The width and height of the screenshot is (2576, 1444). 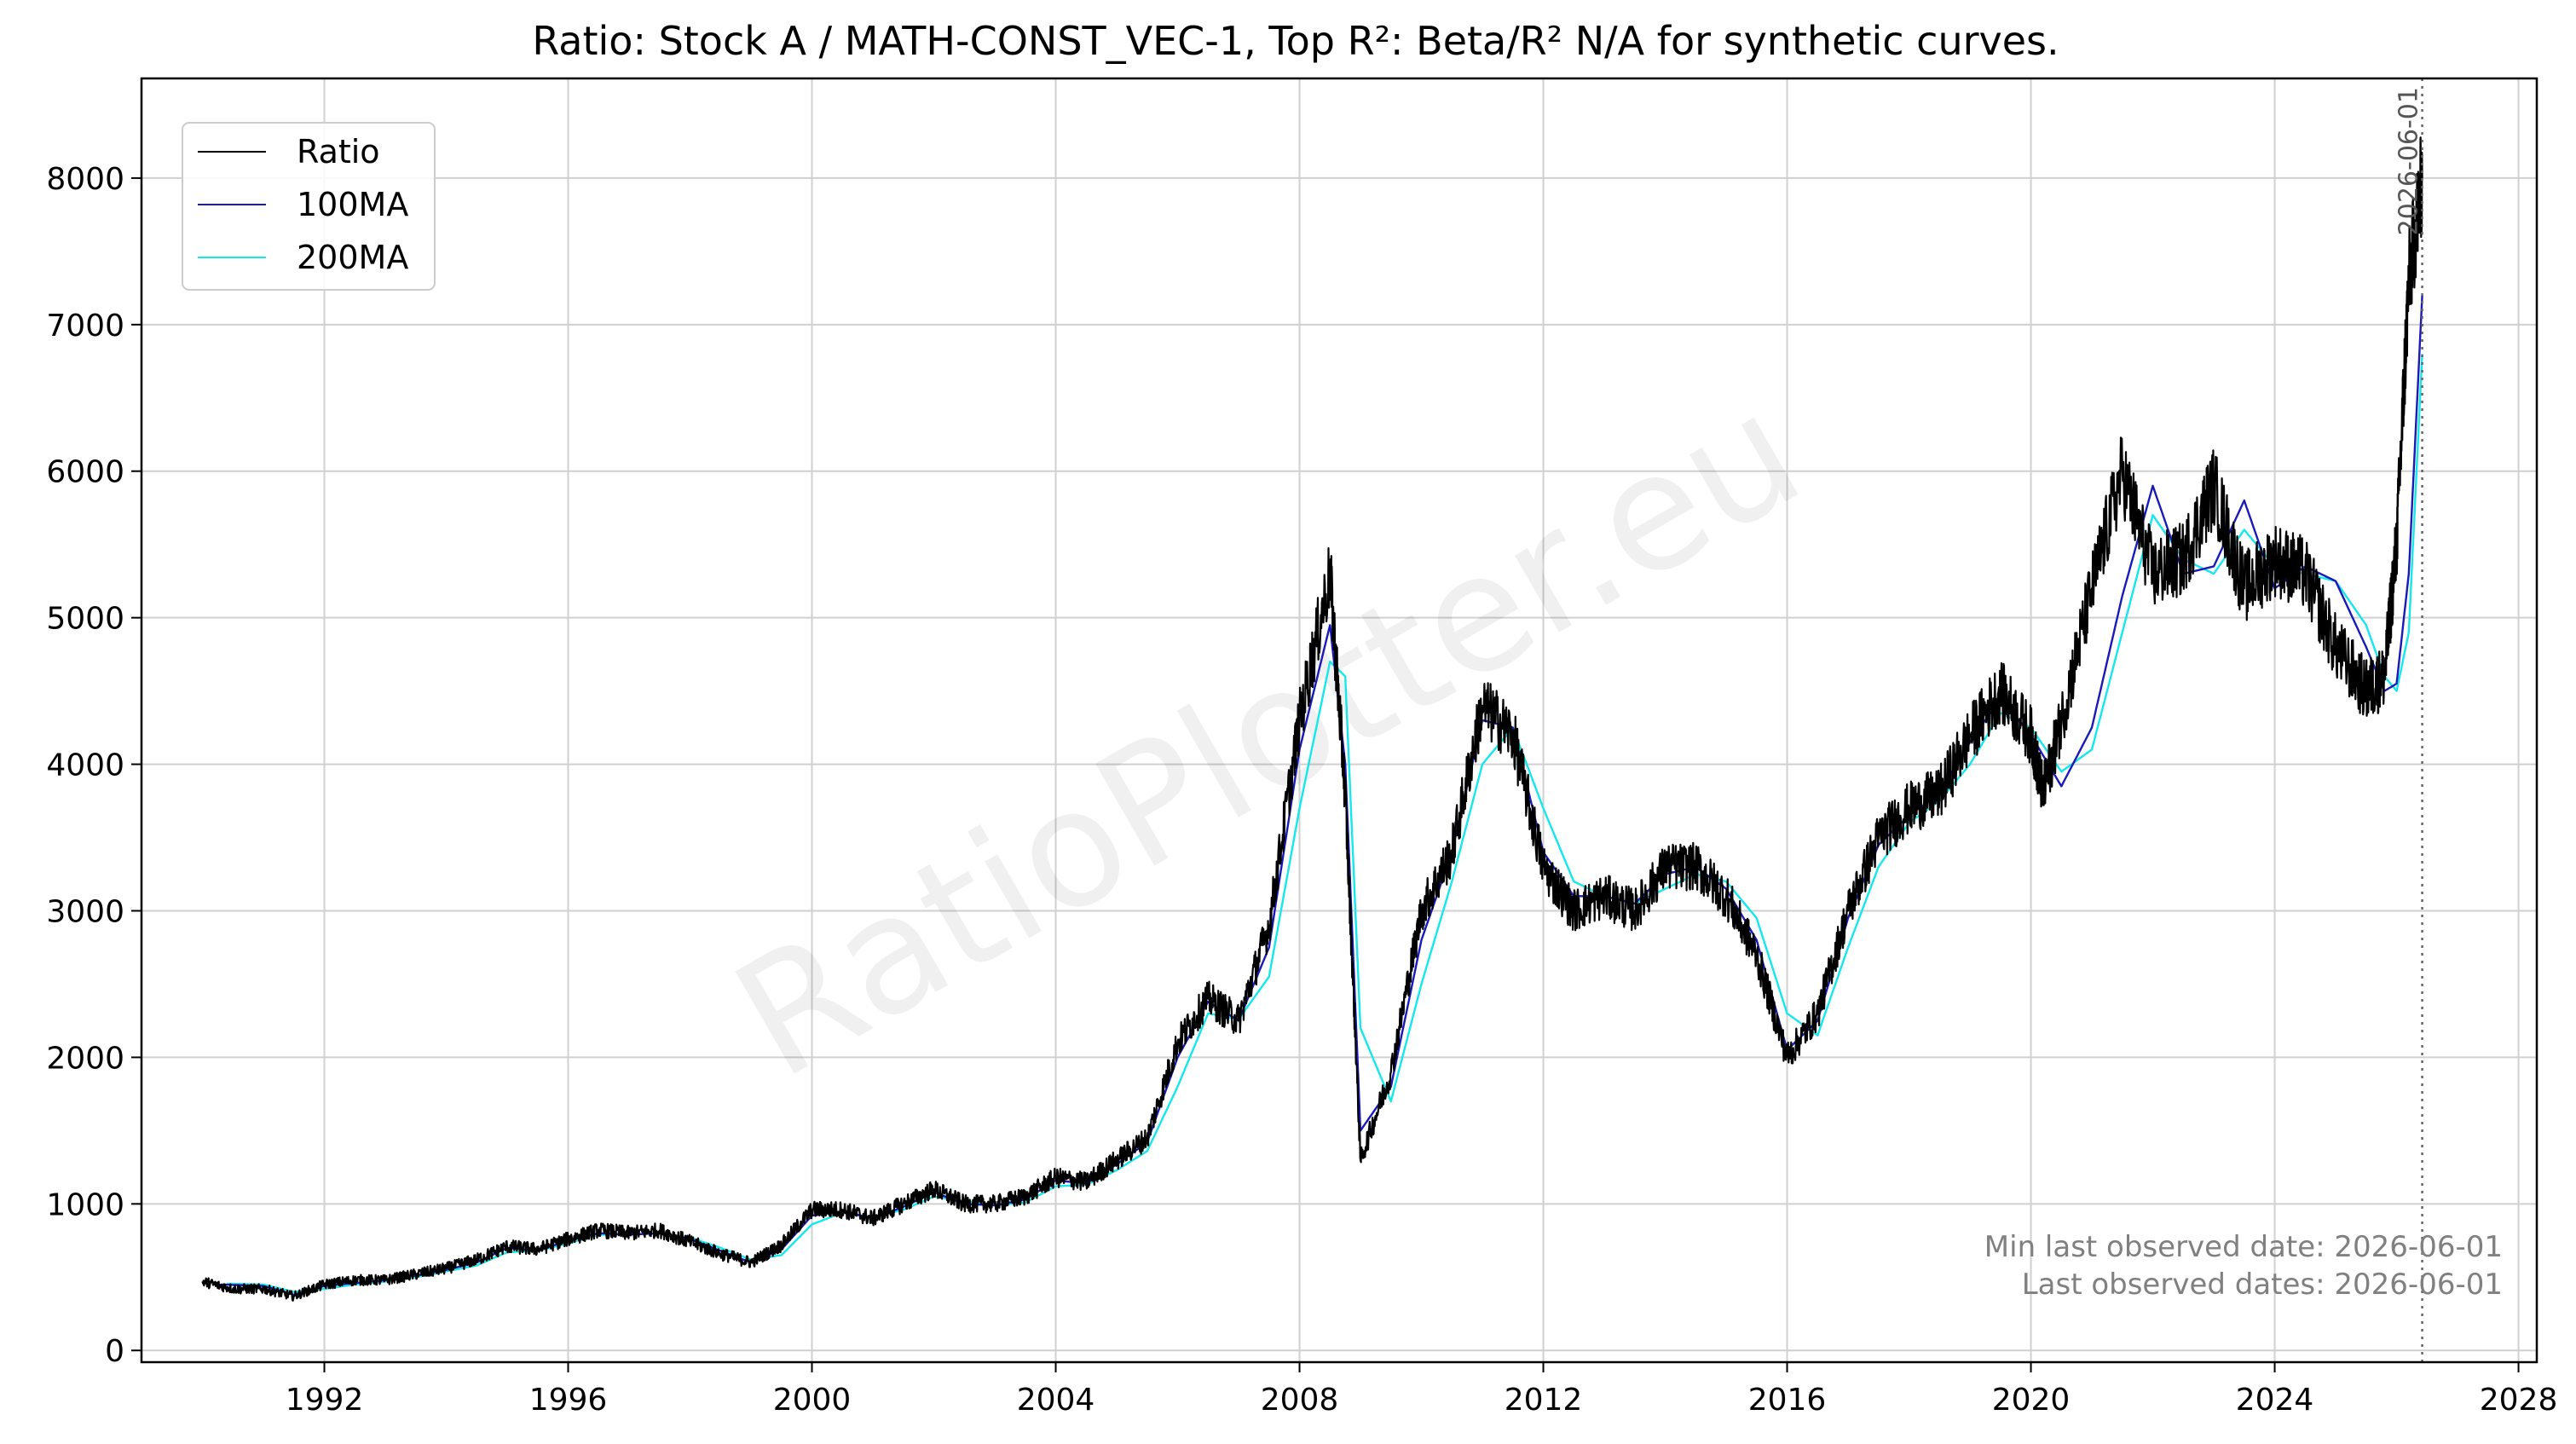 What do you see at coordinates (1544, 1401) in the screenshot?
I see `x-tick-label-2012: 2012` at bounding box center [1544, 1401].